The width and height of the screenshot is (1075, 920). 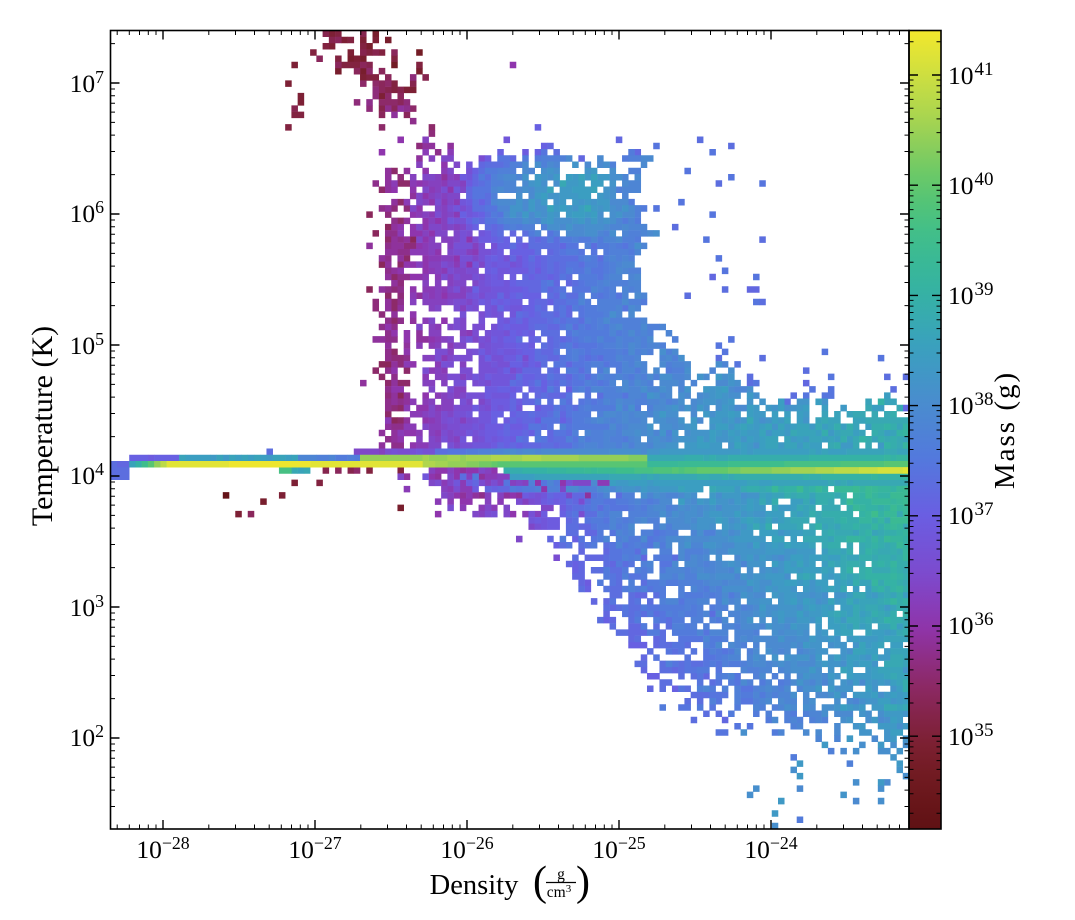 What do you see at coordinates (1005, 430) in the screenshot?
I see `svg-text: Mass (g)` at bounding box center [1005, 430].